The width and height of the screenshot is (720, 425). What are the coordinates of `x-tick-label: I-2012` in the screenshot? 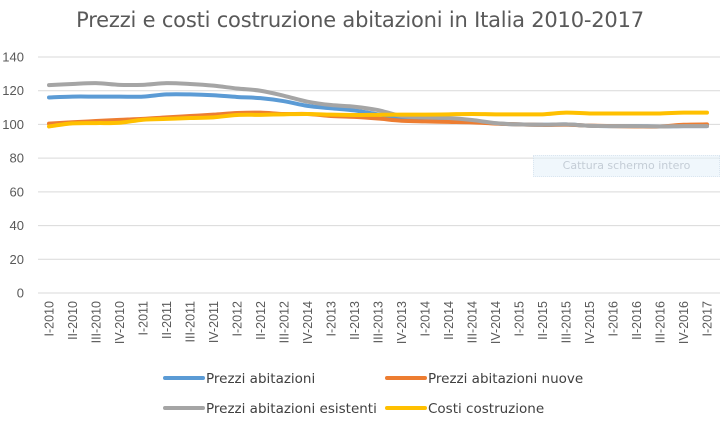 It's located at (238, 318).